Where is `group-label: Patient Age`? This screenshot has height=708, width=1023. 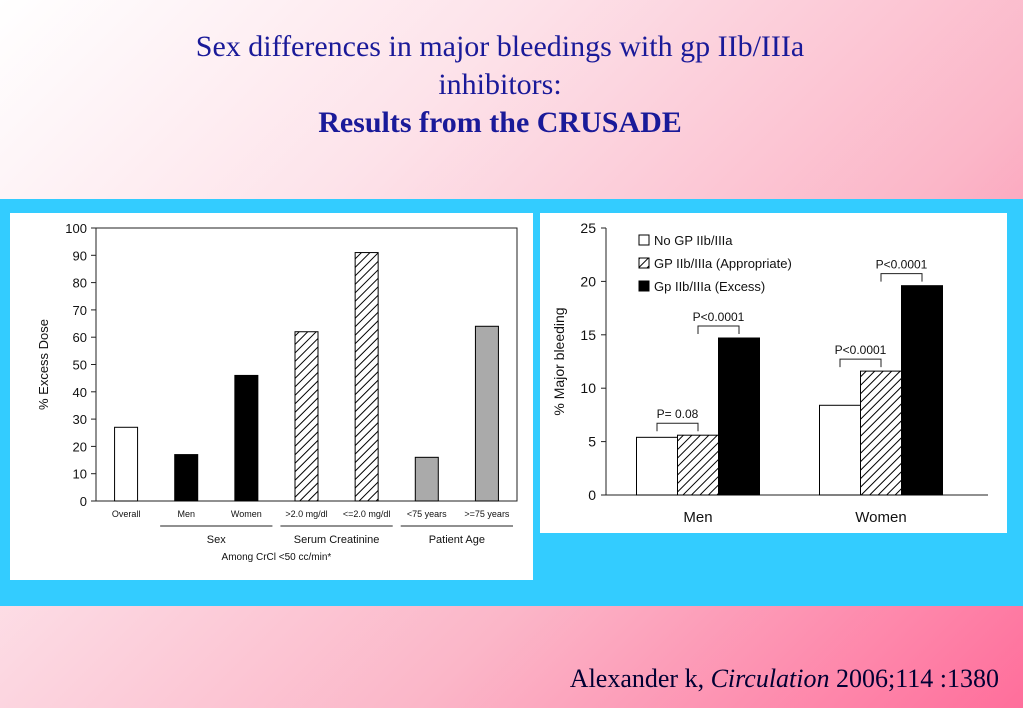 group-label: Patient Age is located at coordinates (457, 540).